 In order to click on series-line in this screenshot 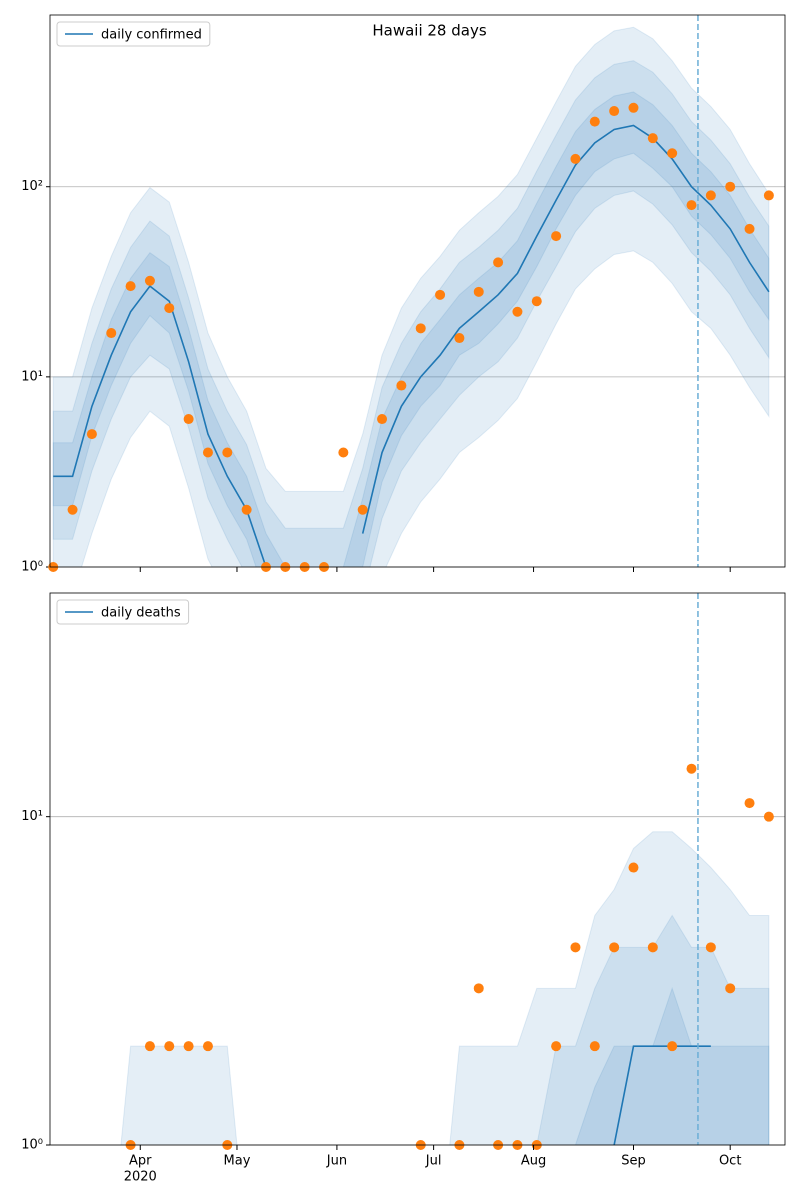, I will do `click(662, 1095)`.